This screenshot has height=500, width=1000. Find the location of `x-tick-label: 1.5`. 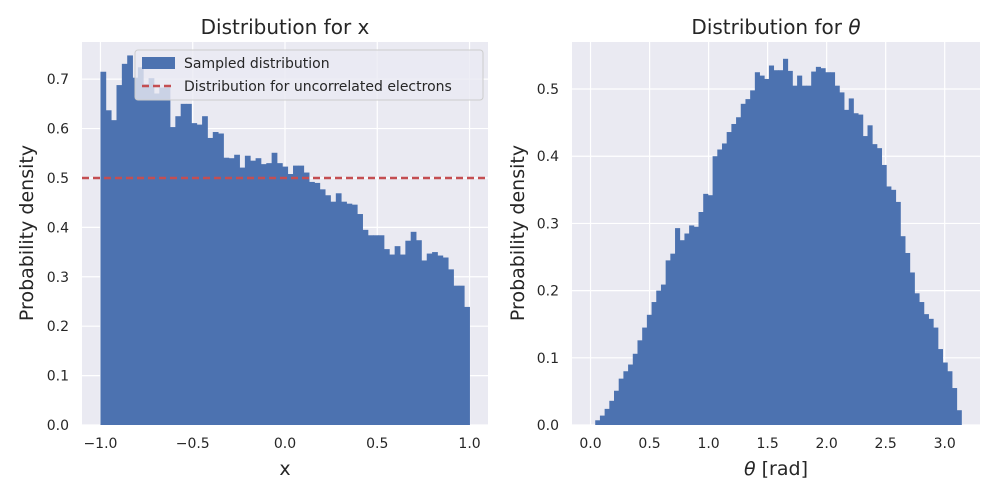

x-tick-label: 1.5 is located at coordinates (767, 444).